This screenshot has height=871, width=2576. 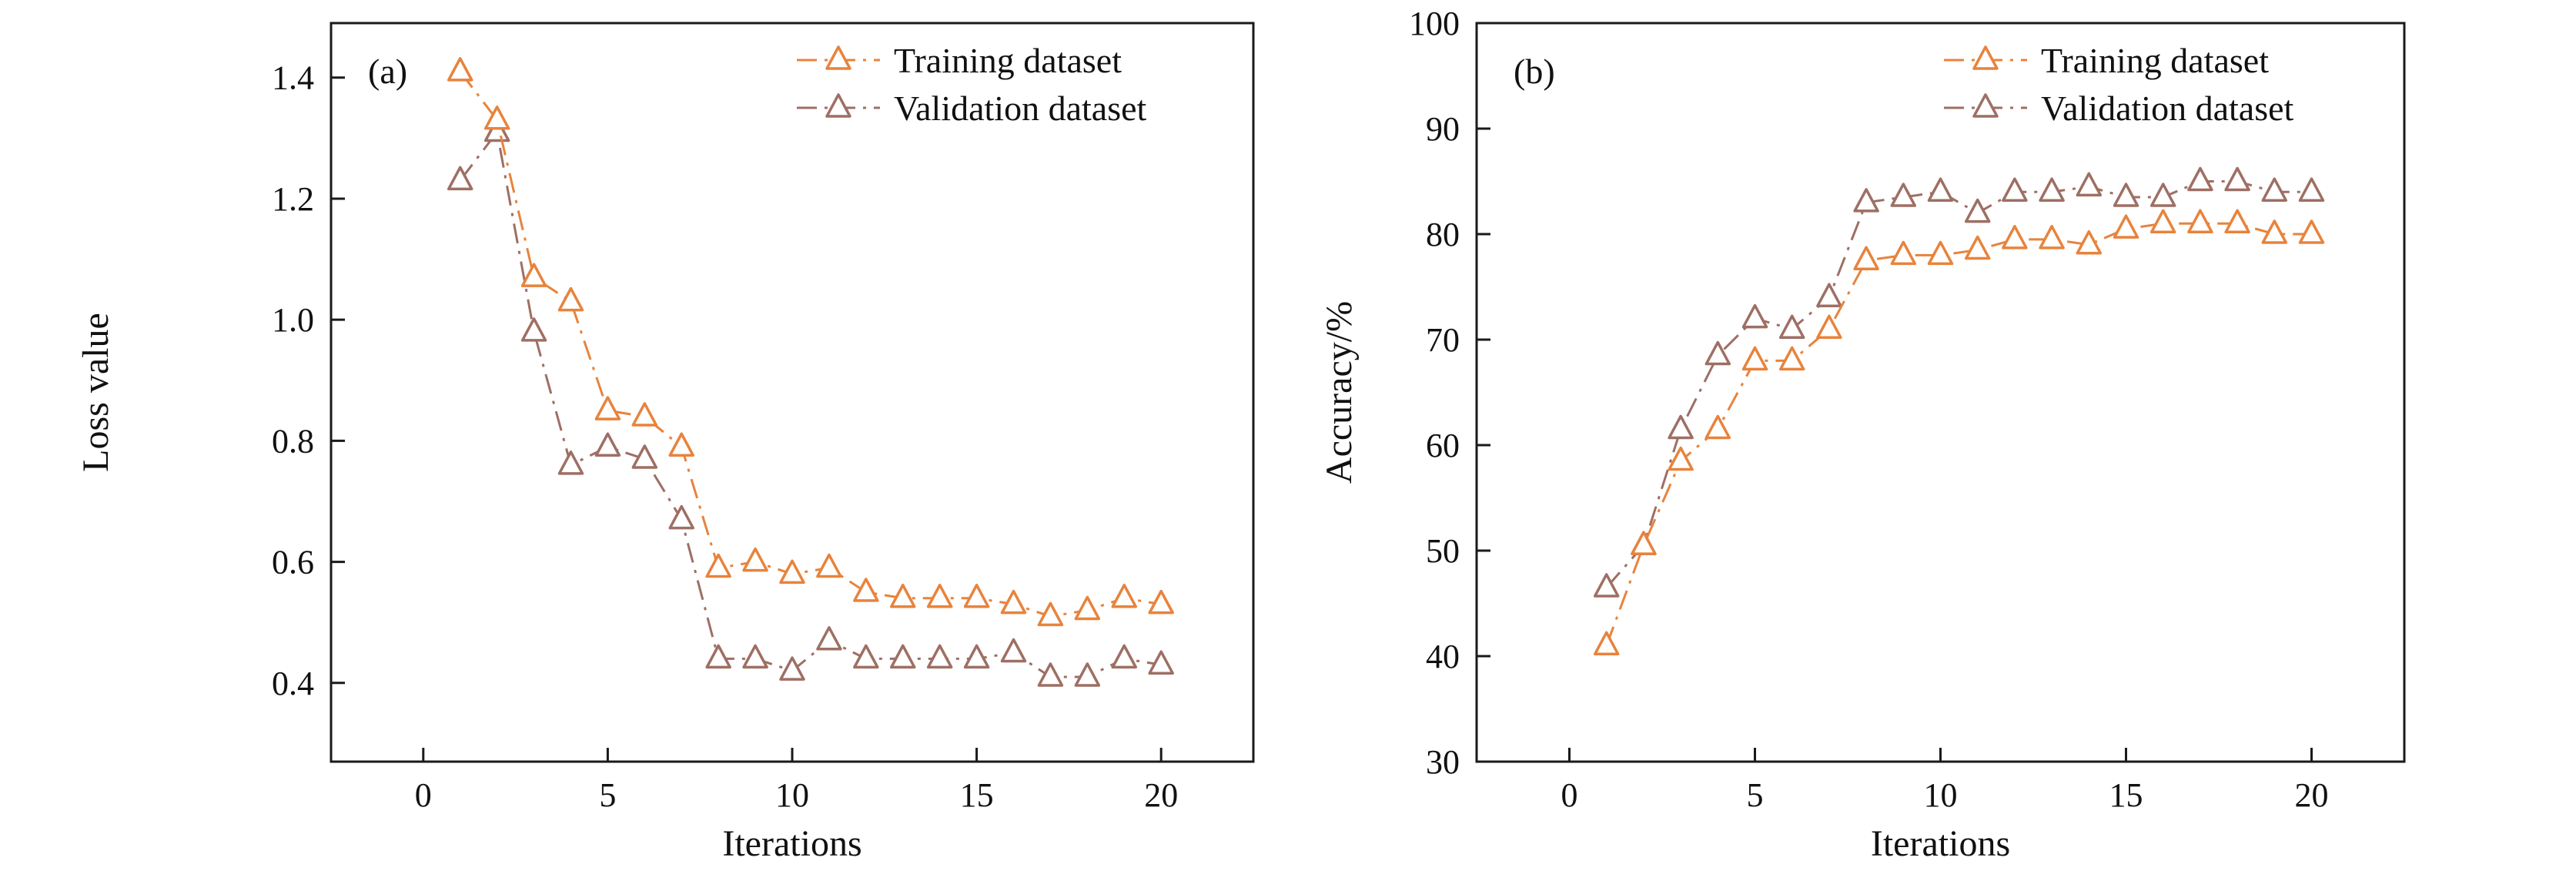 I want to click on y-axis: 30 40 50 60 70 80 90 100, so click(x=1449, y=393).